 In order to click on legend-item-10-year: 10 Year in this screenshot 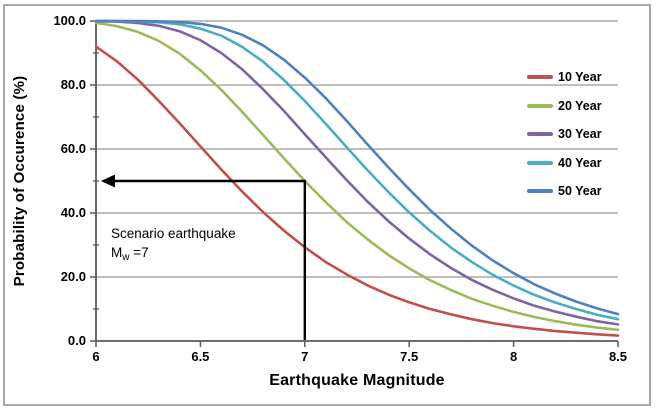, I will do `click(564, 77)`.